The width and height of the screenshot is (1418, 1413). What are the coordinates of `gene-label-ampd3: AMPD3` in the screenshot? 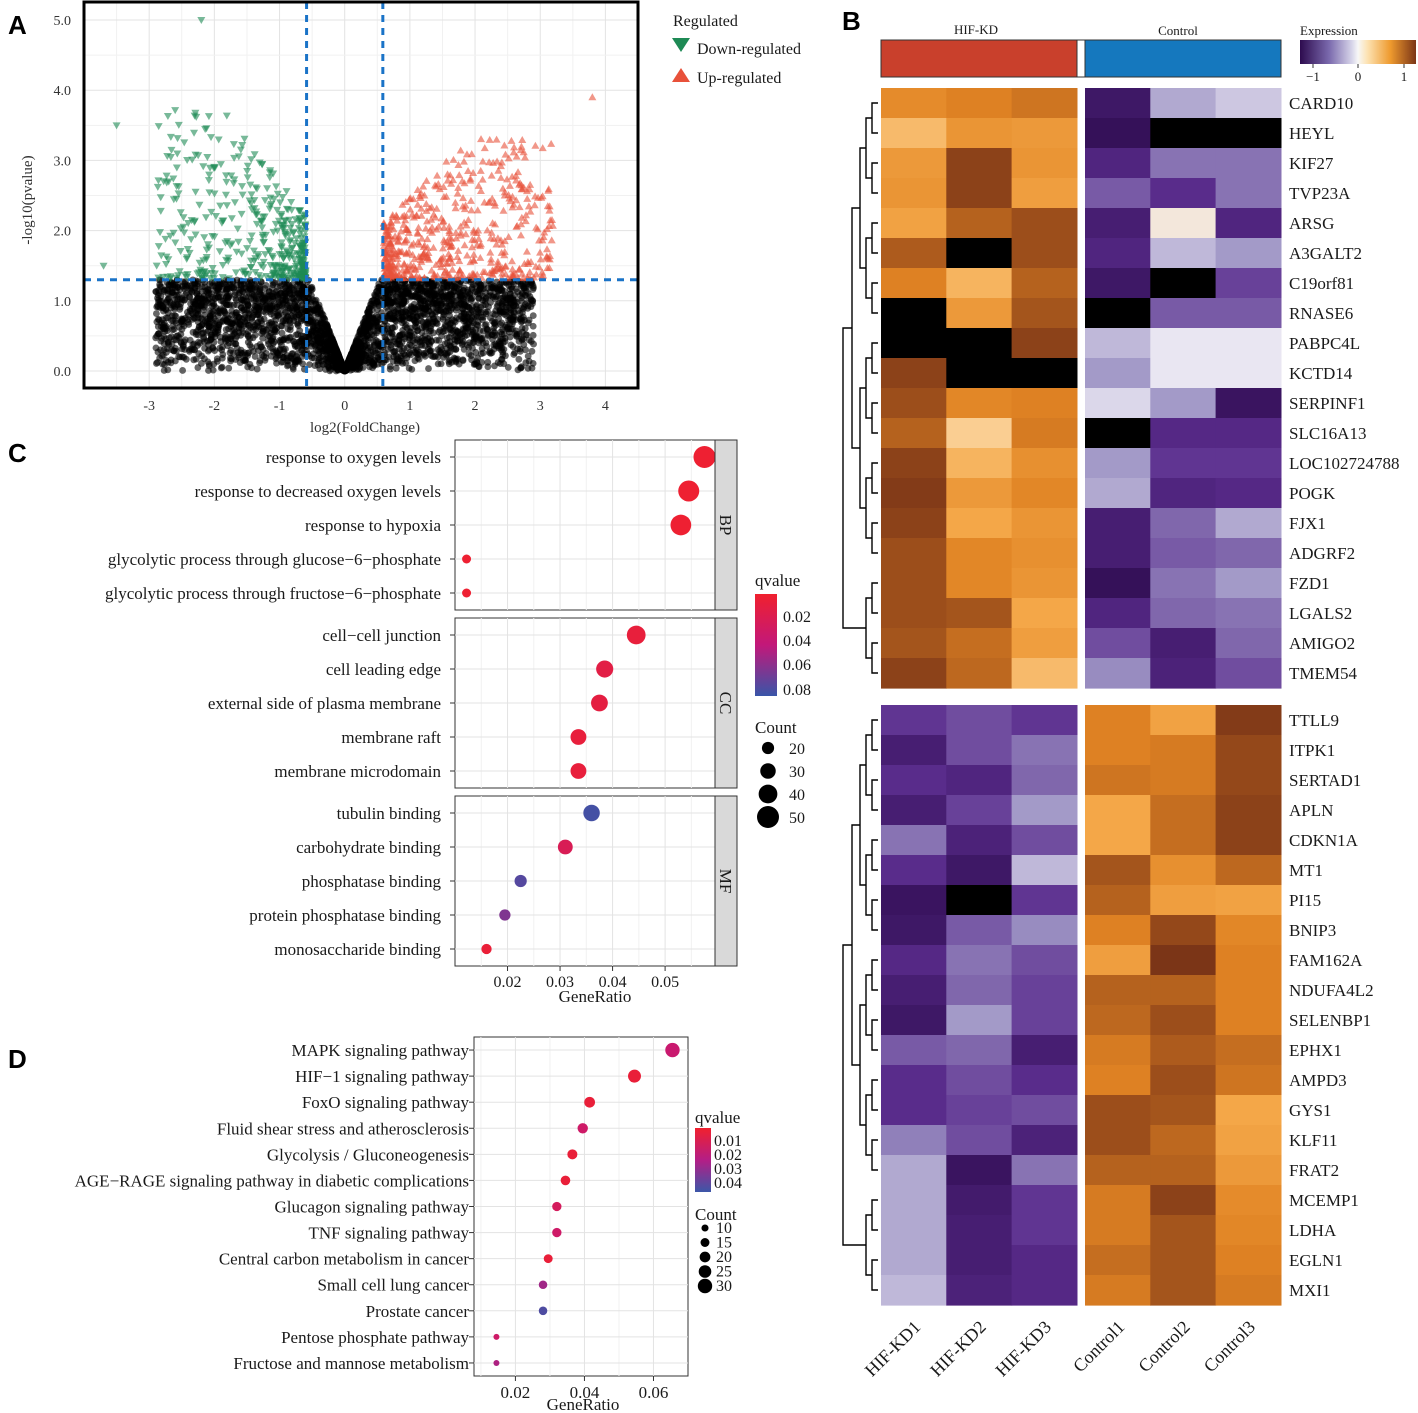 It's located at (1318, 1080).